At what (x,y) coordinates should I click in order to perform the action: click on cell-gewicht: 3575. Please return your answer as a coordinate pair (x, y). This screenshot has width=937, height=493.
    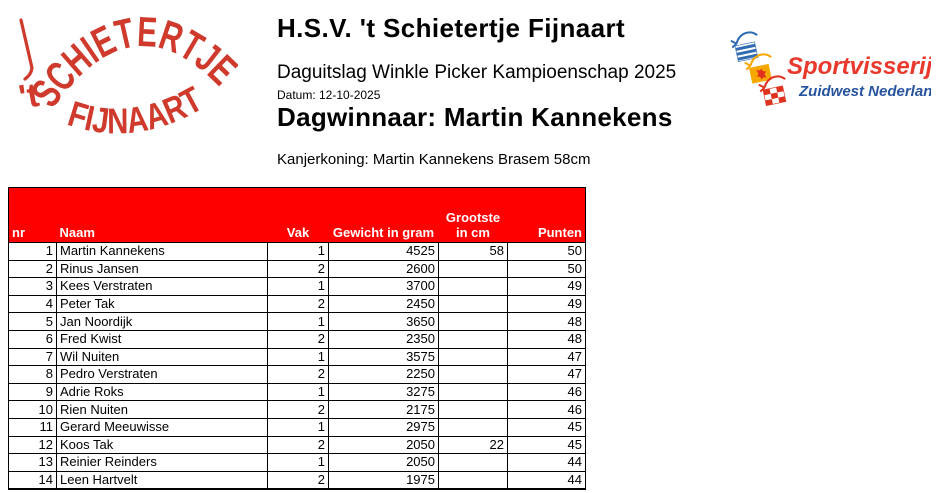
    Looking at the image, I should click on (383, 357).